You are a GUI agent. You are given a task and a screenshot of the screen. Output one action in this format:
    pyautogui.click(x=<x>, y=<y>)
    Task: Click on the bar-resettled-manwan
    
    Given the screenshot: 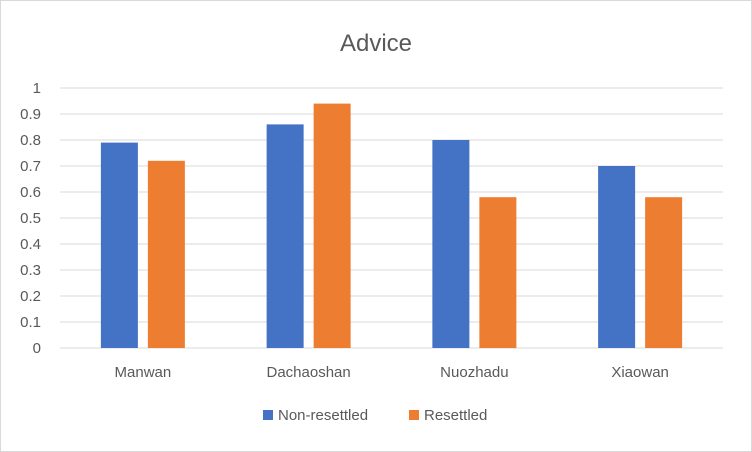 What is the action you would take?
    pyautogui.click(x=166, y=254)
    